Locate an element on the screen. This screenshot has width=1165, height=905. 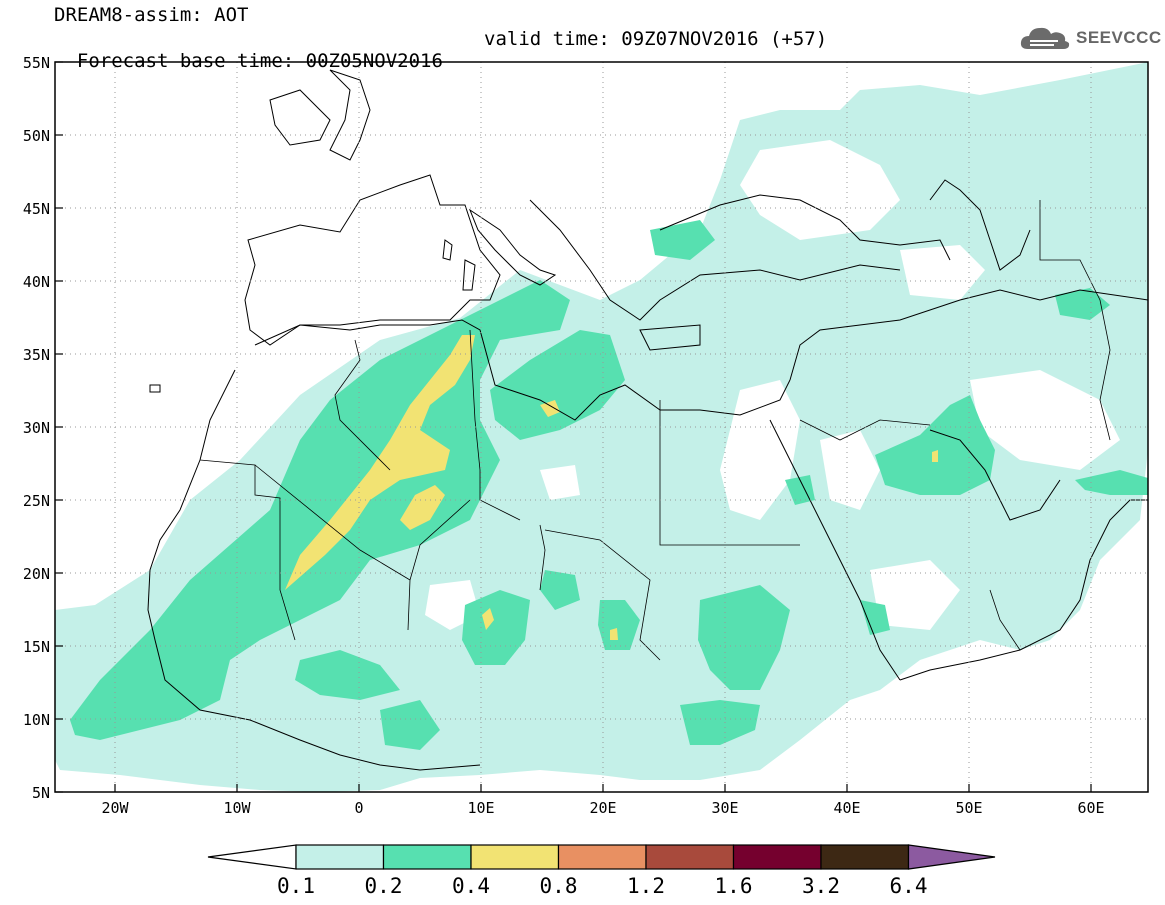
lat-label: 35N is located at coordinates (36, 355).